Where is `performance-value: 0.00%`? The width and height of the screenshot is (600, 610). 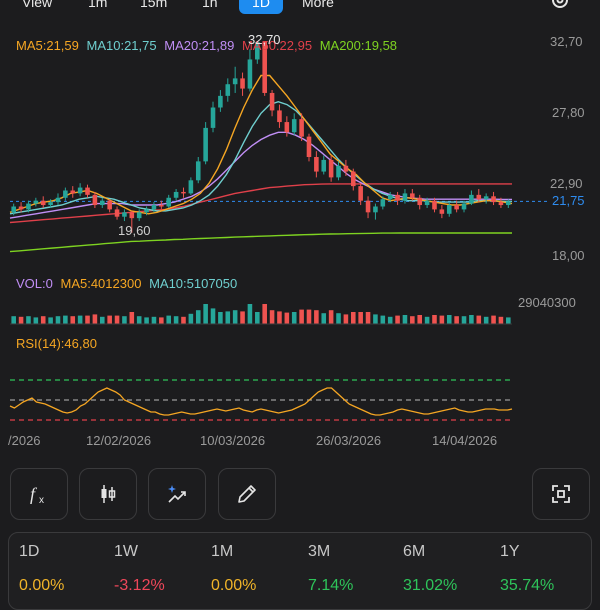
performance-value: 0.00% is located at coordinates (42, 585).